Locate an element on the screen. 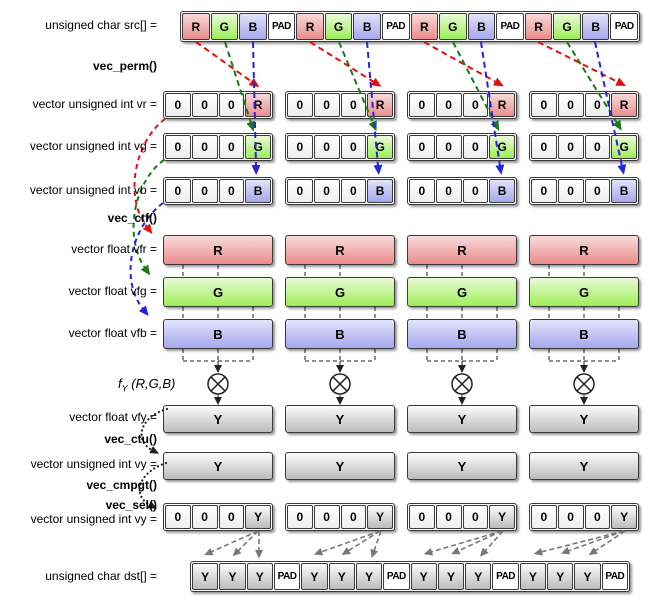  label-vfg: vector float vfg = is located at coordinates (112, 291).